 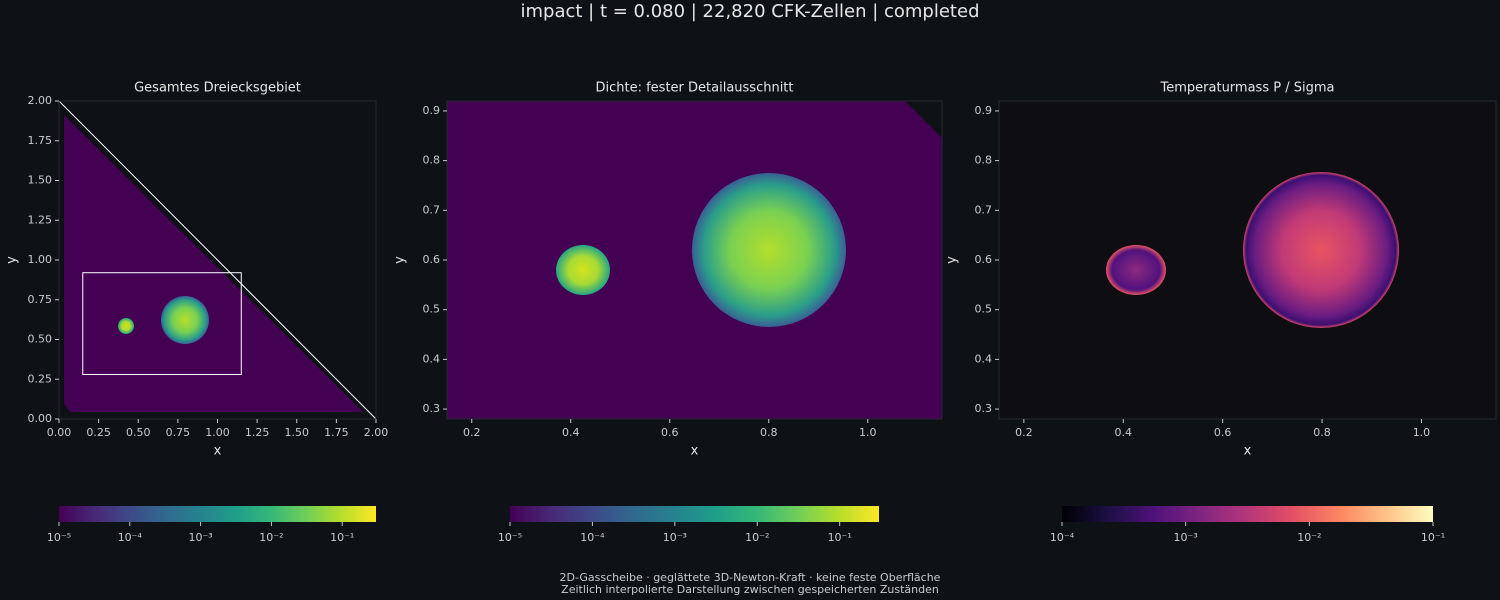 I want to click on y-tick-label: 0.50, so click(x=40, y=339).